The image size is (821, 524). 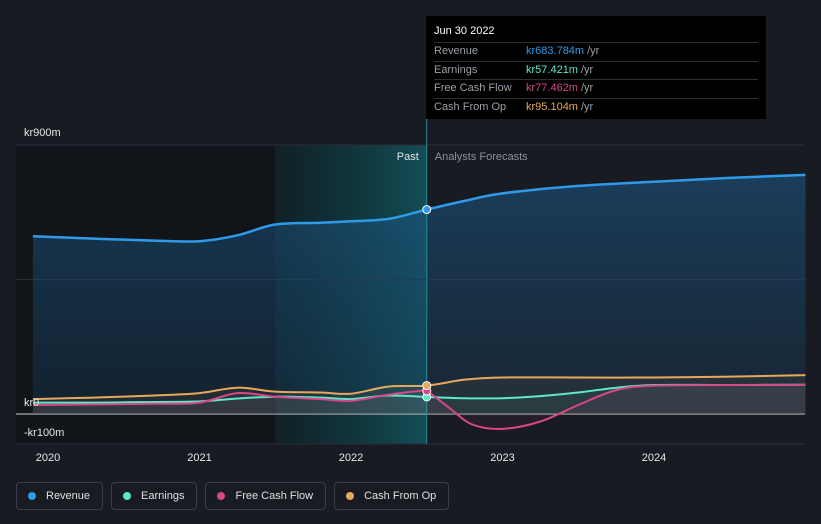 I want to click on tooltip-label: Cash From Op, so click(x=470, y=106).